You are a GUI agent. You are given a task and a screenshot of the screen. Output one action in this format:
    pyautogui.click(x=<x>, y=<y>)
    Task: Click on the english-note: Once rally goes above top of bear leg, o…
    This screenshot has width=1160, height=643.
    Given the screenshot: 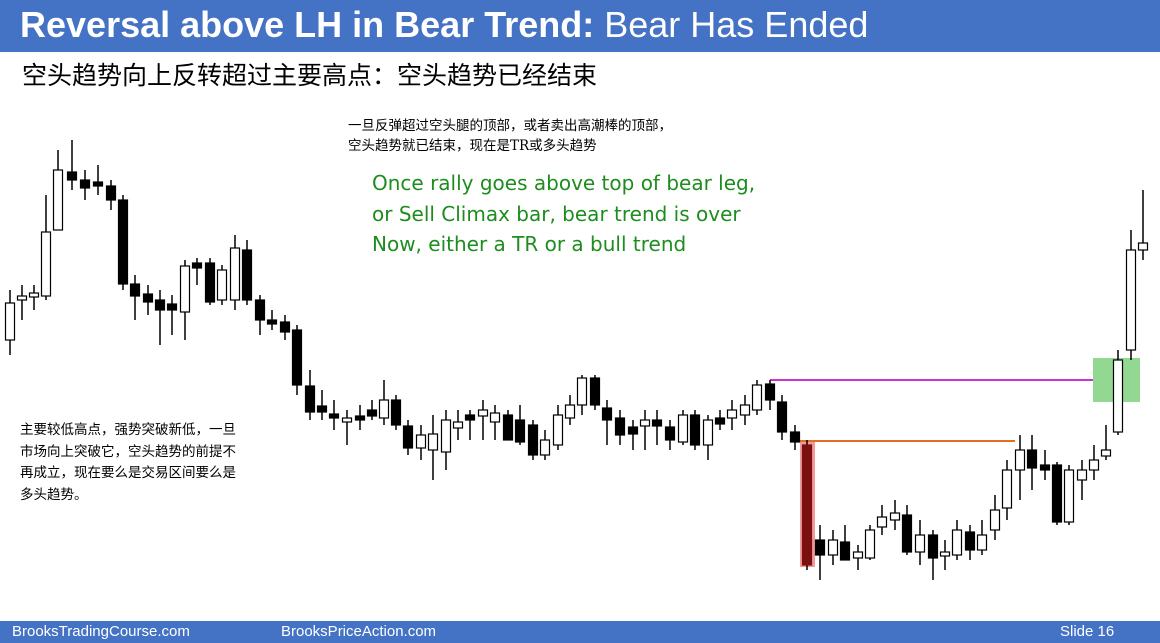 What is the action you would take?
    pyautogui.click(x=563, y=214)
    